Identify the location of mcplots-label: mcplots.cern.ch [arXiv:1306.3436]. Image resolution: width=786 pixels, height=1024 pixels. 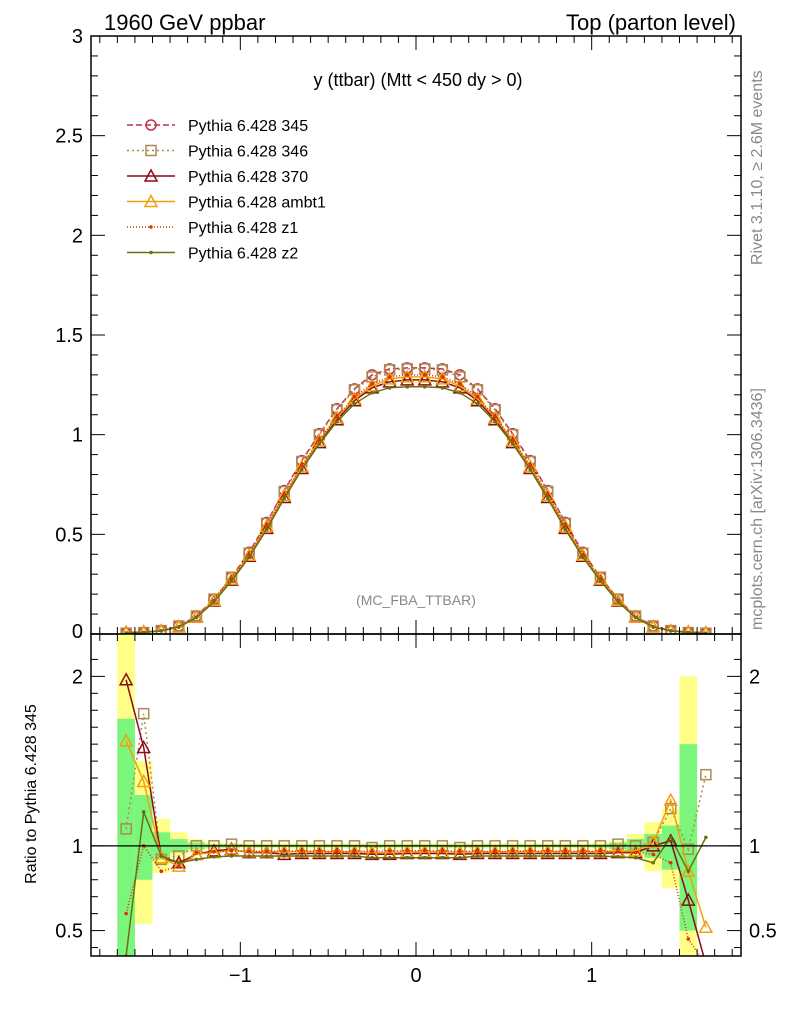
(757, 509).